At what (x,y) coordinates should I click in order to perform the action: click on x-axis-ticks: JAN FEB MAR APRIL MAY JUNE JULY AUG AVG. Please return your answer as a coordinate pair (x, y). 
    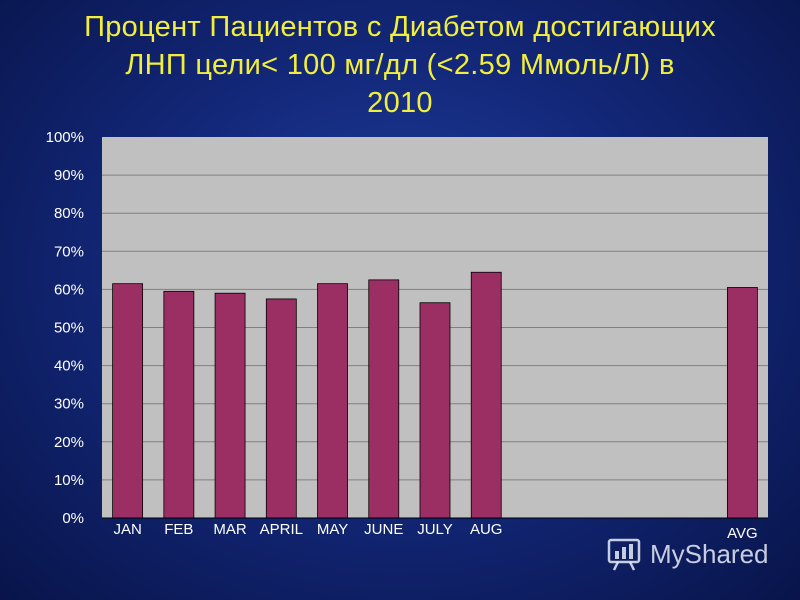
    Looking at the image, I should click on (435, 531).